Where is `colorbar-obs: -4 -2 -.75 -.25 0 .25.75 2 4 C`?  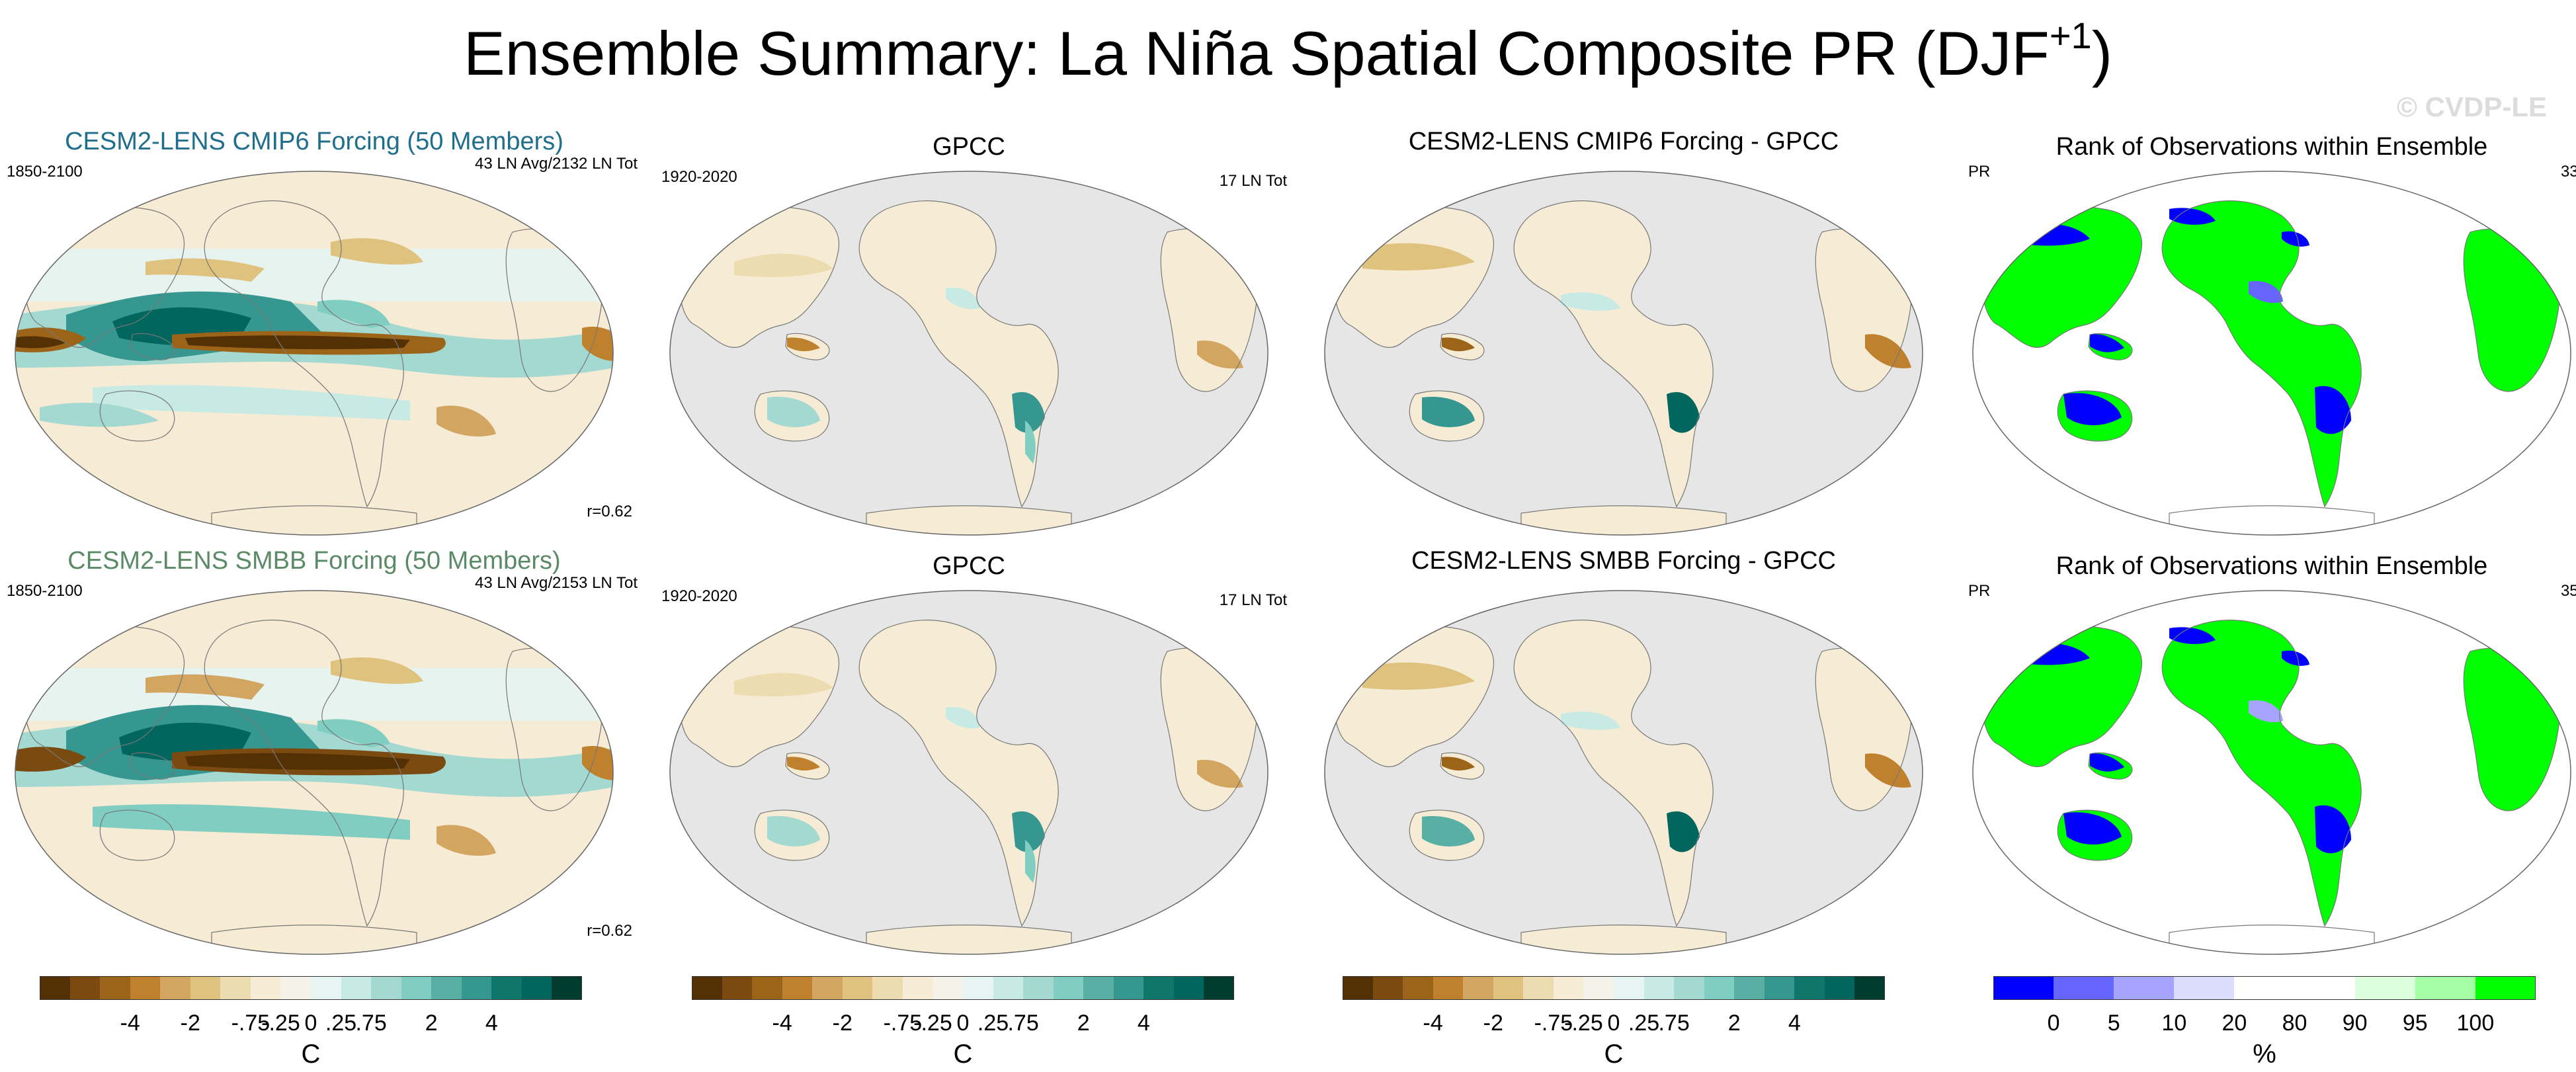 colorbar-obs: -4 -2 -.75 -.25 0 .25.75 2 4 C is located at coordinates (963, 1022).